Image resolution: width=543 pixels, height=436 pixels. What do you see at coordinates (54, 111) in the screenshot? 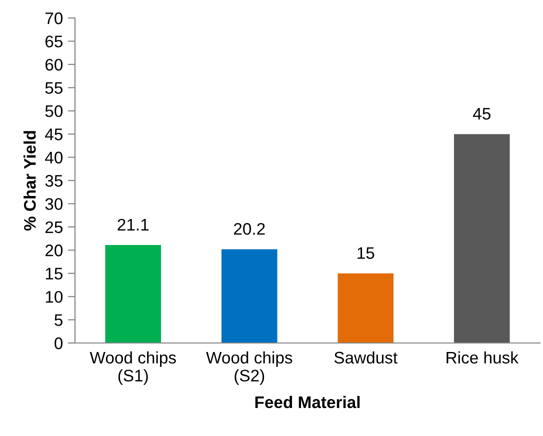
I see `y-tick-label: 50` at bounding box center [54, 111].